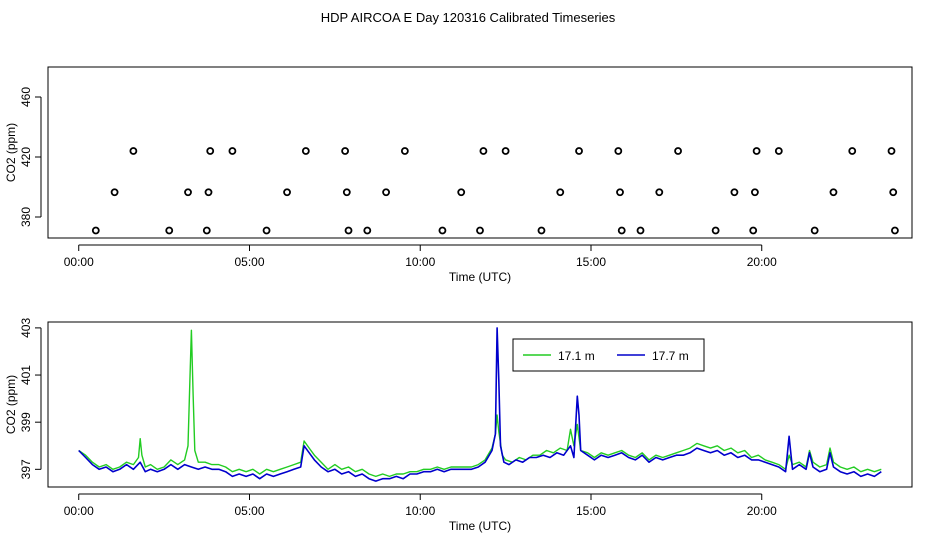  What do you see at coordinates (495, 191) in the screenshot?
I see `calibration-points` at bounding box center [495, 191].